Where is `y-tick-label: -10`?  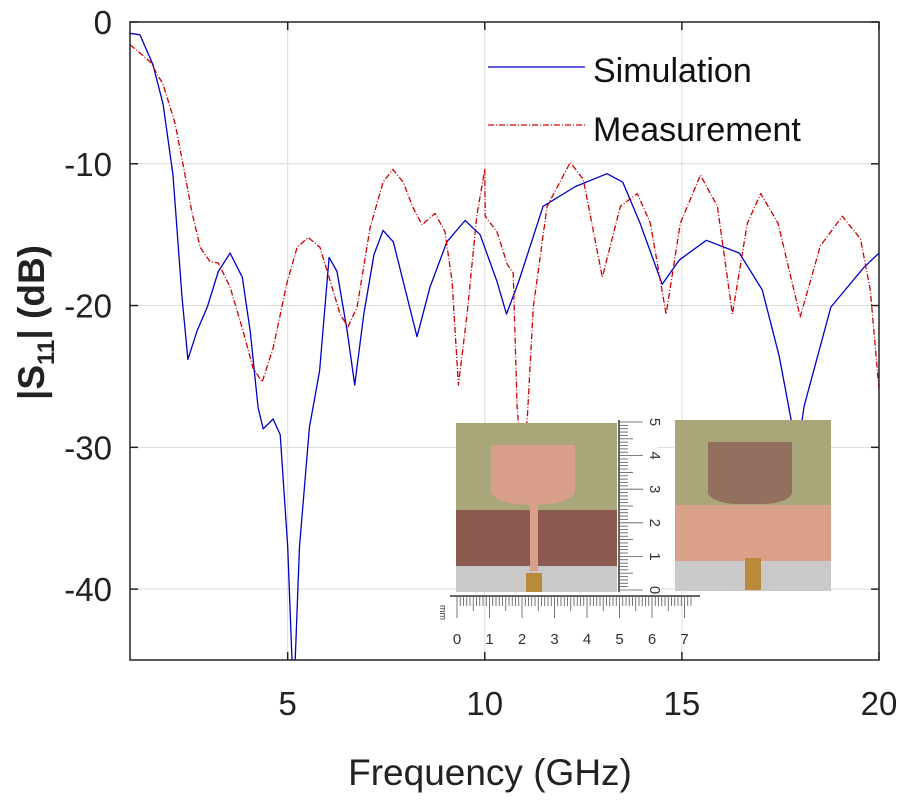 y-tick-label: -10 is located at coordinates (88, 164).